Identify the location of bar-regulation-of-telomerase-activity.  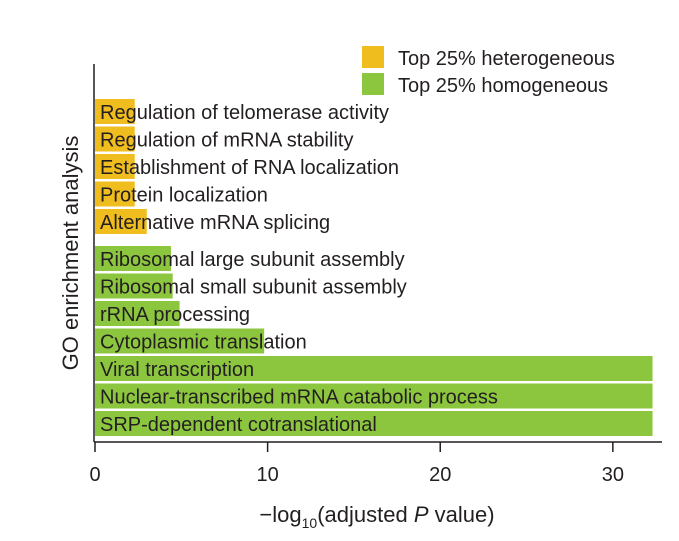
(115, 111).